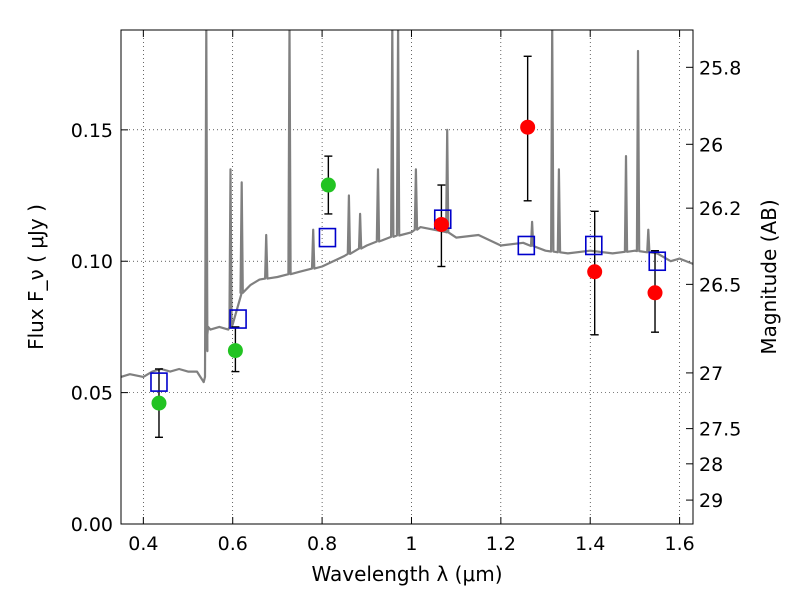 This screenshot has width=800, height=600. I want to click on y-tick-label: 0.15, so click(92, 131).